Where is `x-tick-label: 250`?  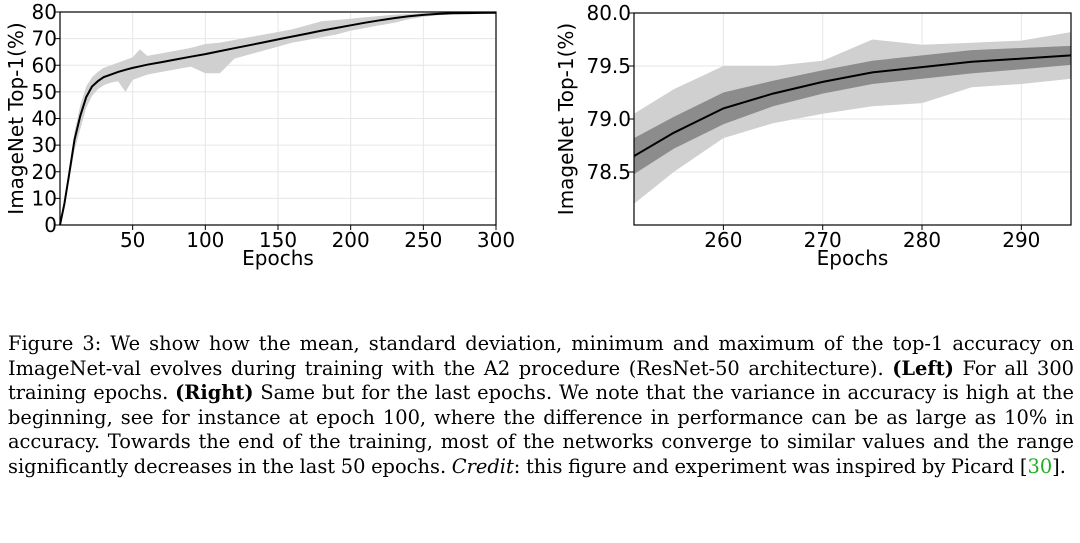 x-tick-label: 250 is located at coordinates (423, 240).